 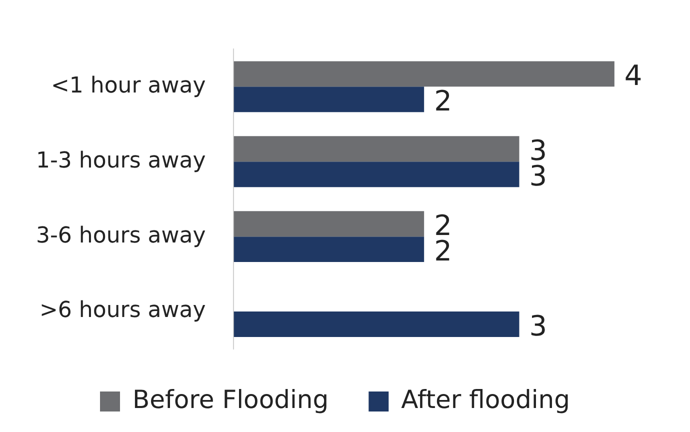 What do you see at coordinates (123, 311) in the screenshot?
I see `y-tick-label: >6 hours away` at bounding box center [123, 311].